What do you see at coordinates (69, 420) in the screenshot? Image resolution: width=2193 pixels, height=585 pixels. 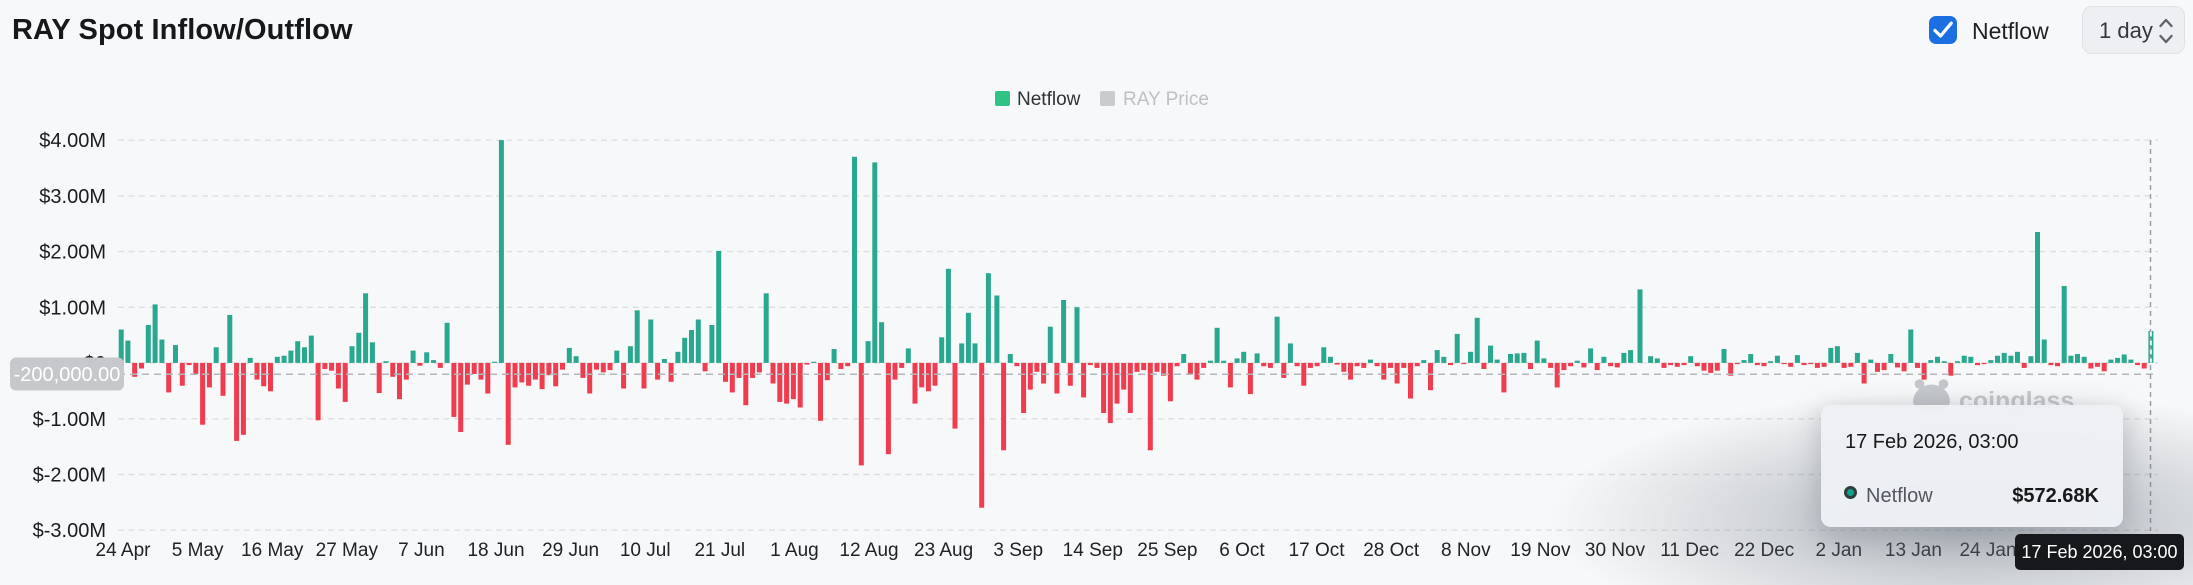 I see `svg-text: $-1.00M` at bounding box center [69, 420].